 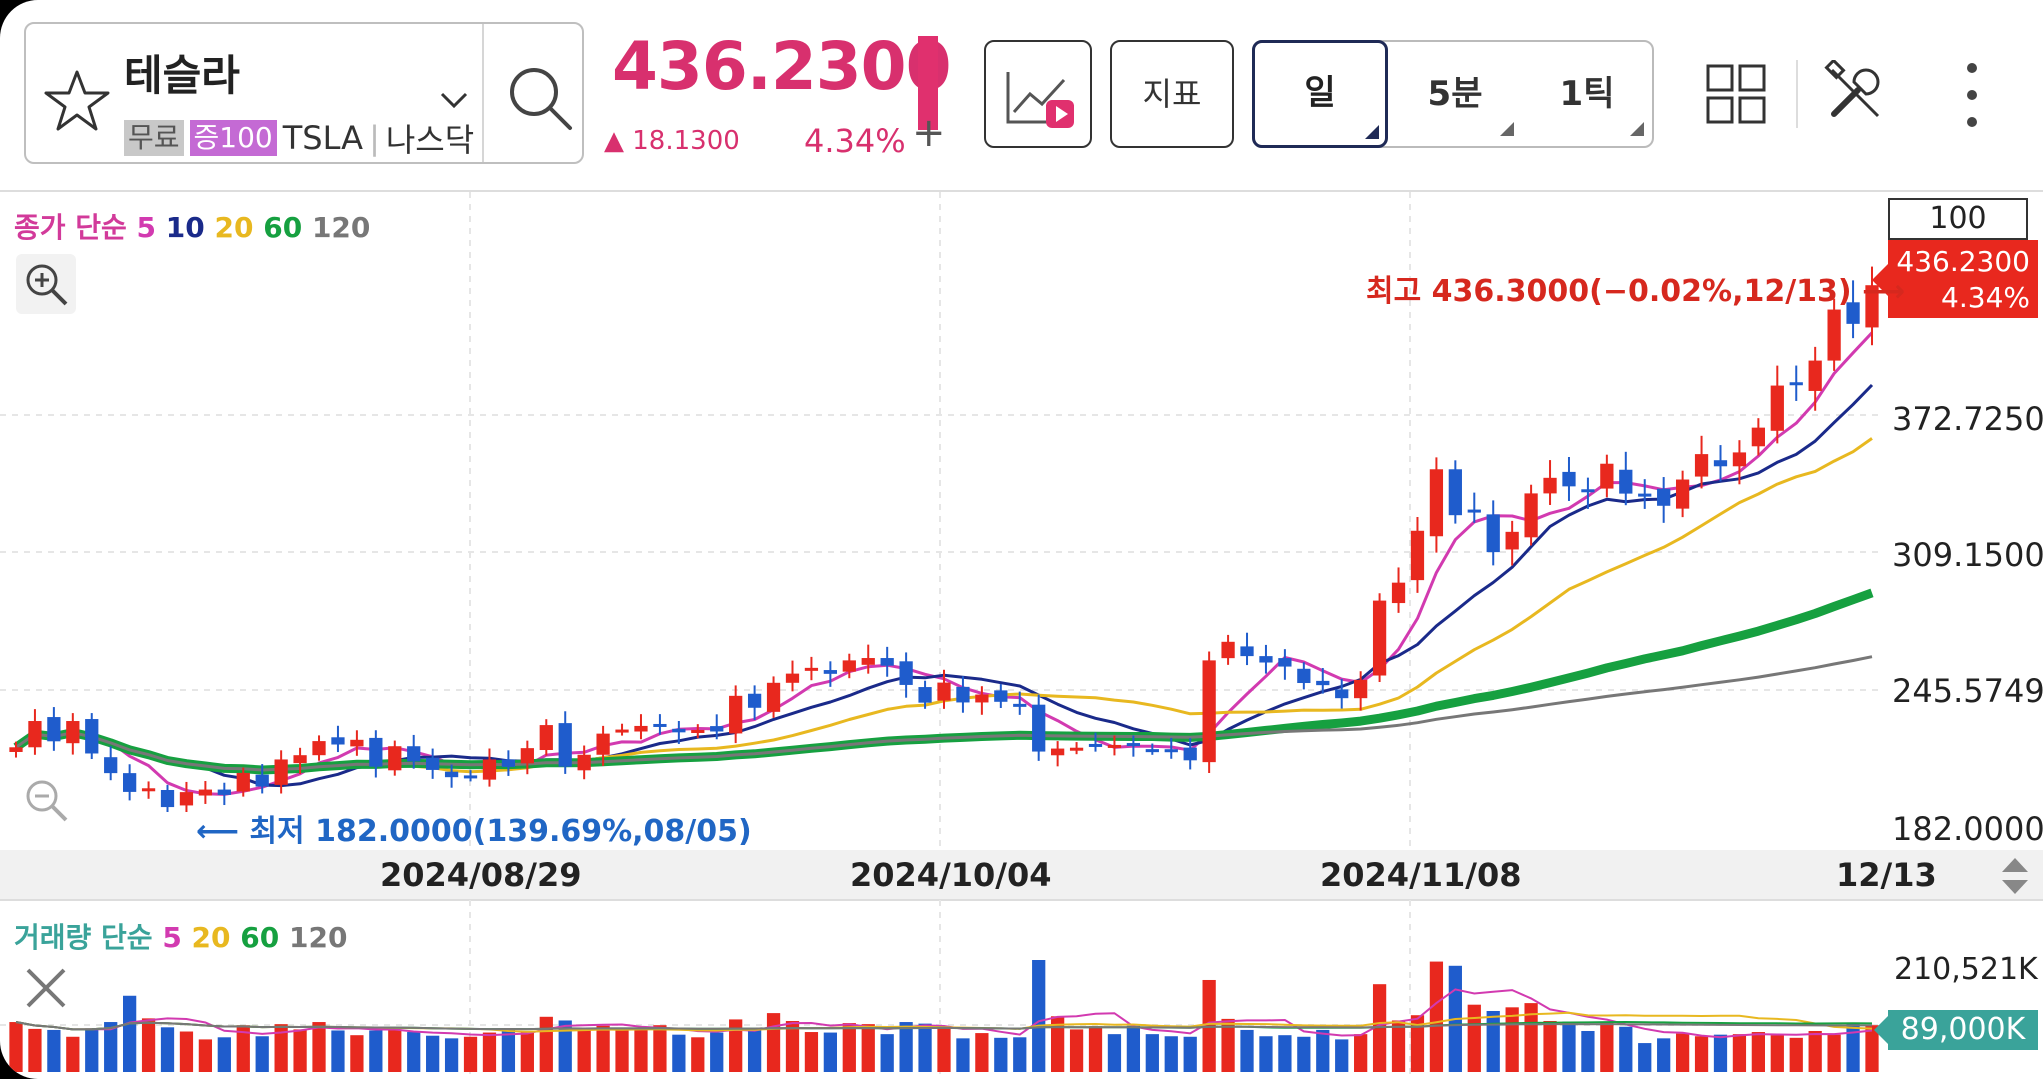 I want to click on zoom-out-icon, so click(x=46, y=800).